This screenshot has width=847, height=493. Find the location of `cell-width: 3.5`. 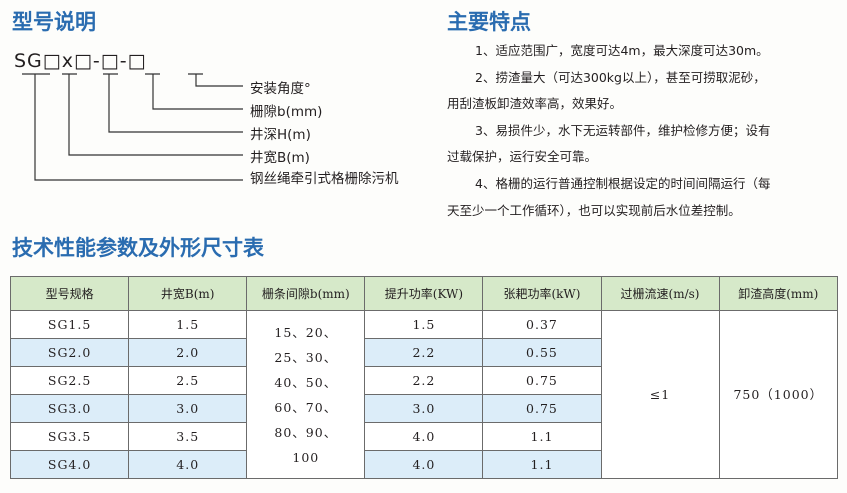

cell-width: 3.5 is located at coordinates (188, 436).